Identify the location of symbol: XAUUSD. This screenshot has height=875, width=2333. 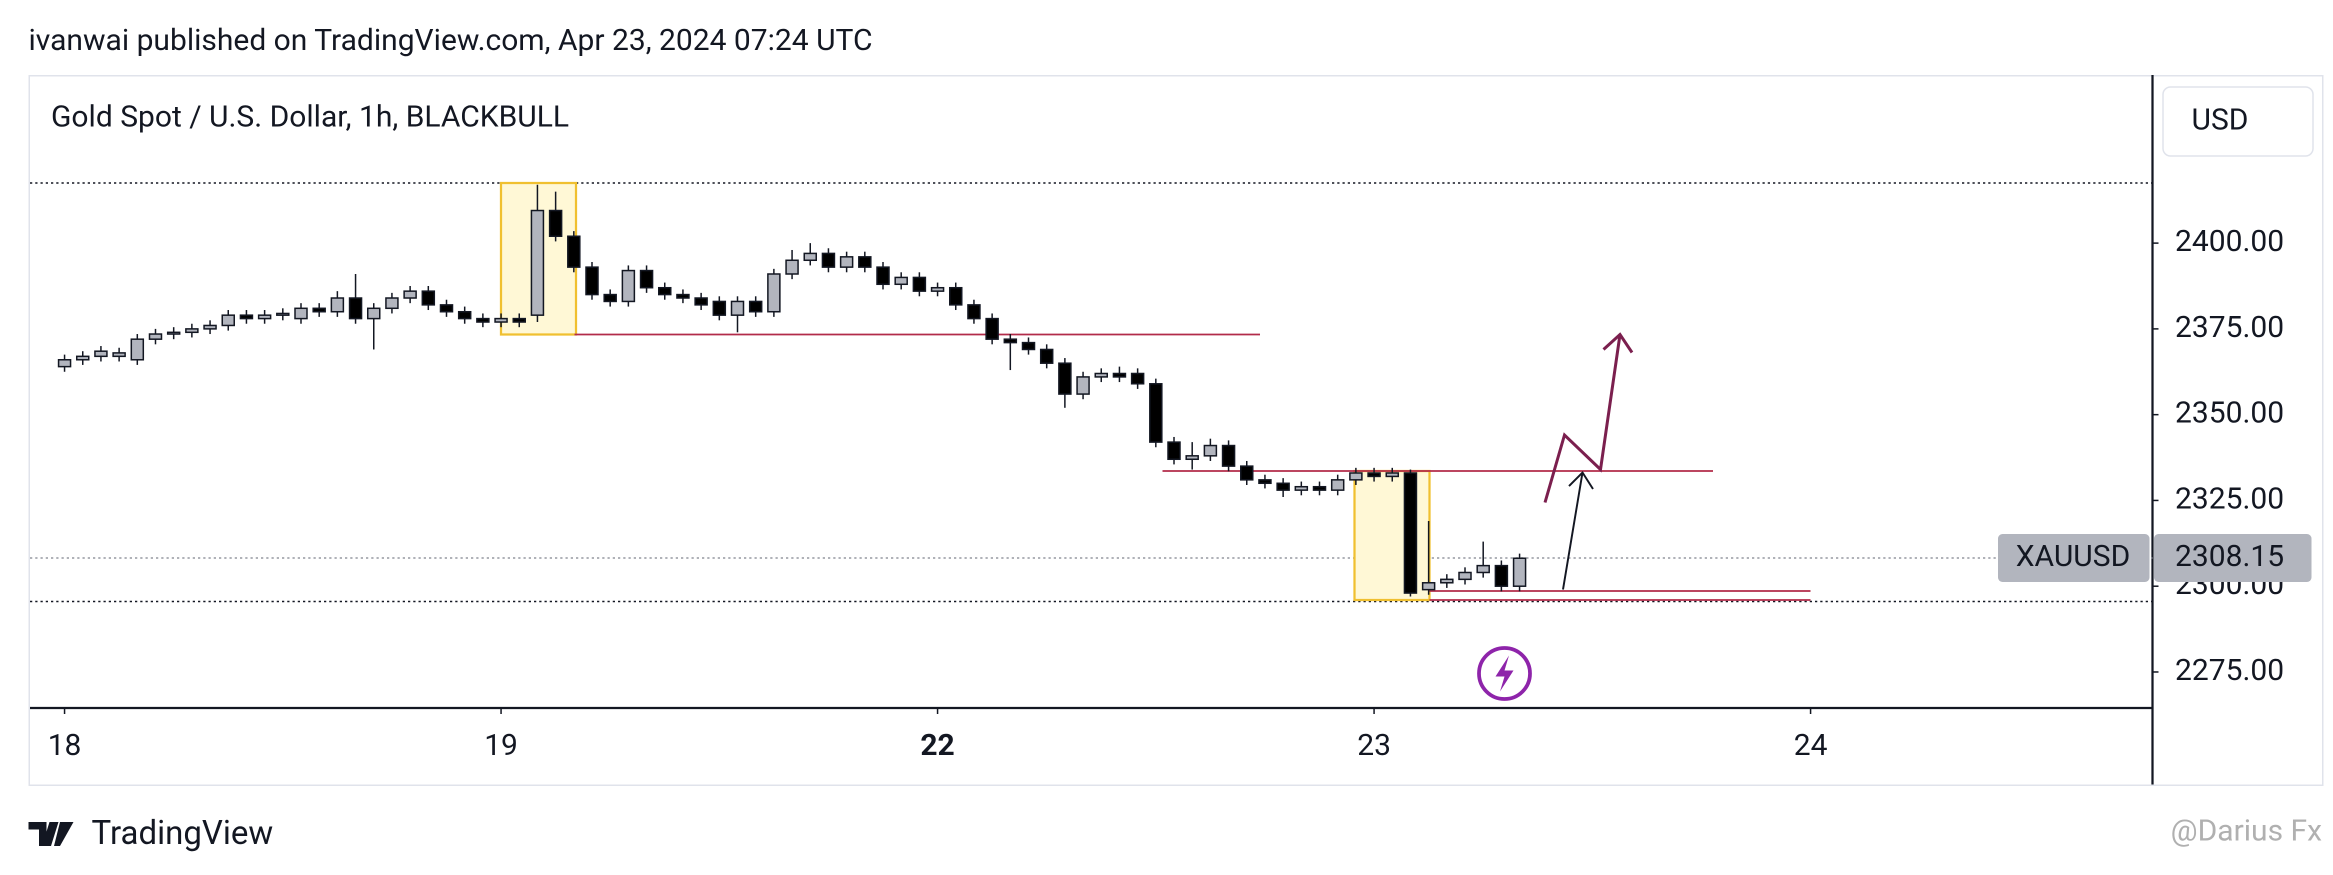
(2073, 556).